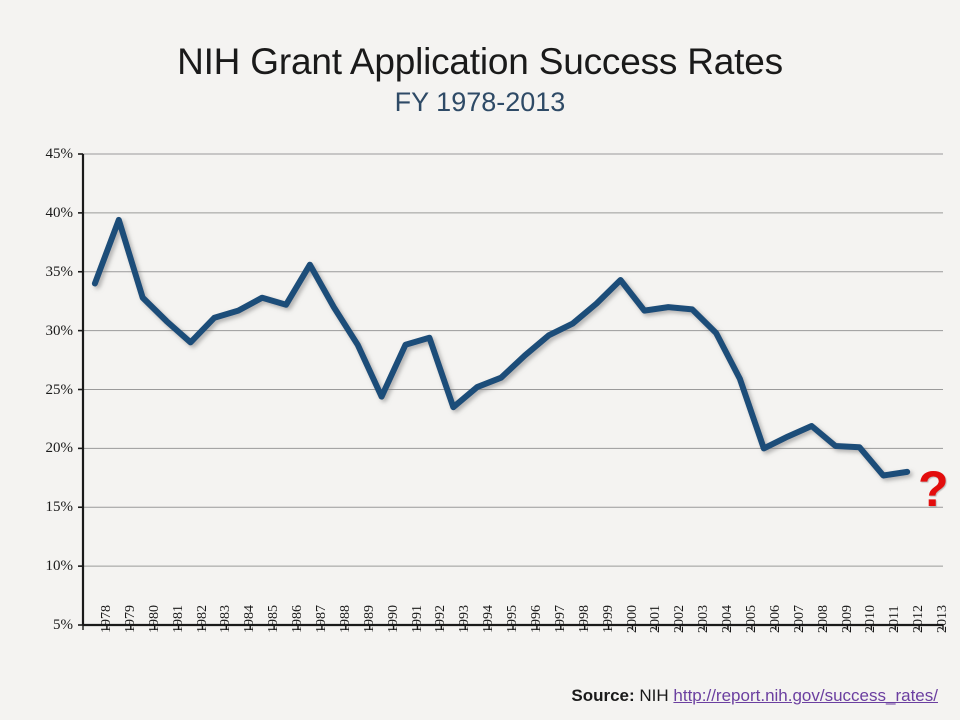  Describe the element at coordinates (775, 619) in the screenshot. I see `x-axis-tick-label: 2006` at that location.